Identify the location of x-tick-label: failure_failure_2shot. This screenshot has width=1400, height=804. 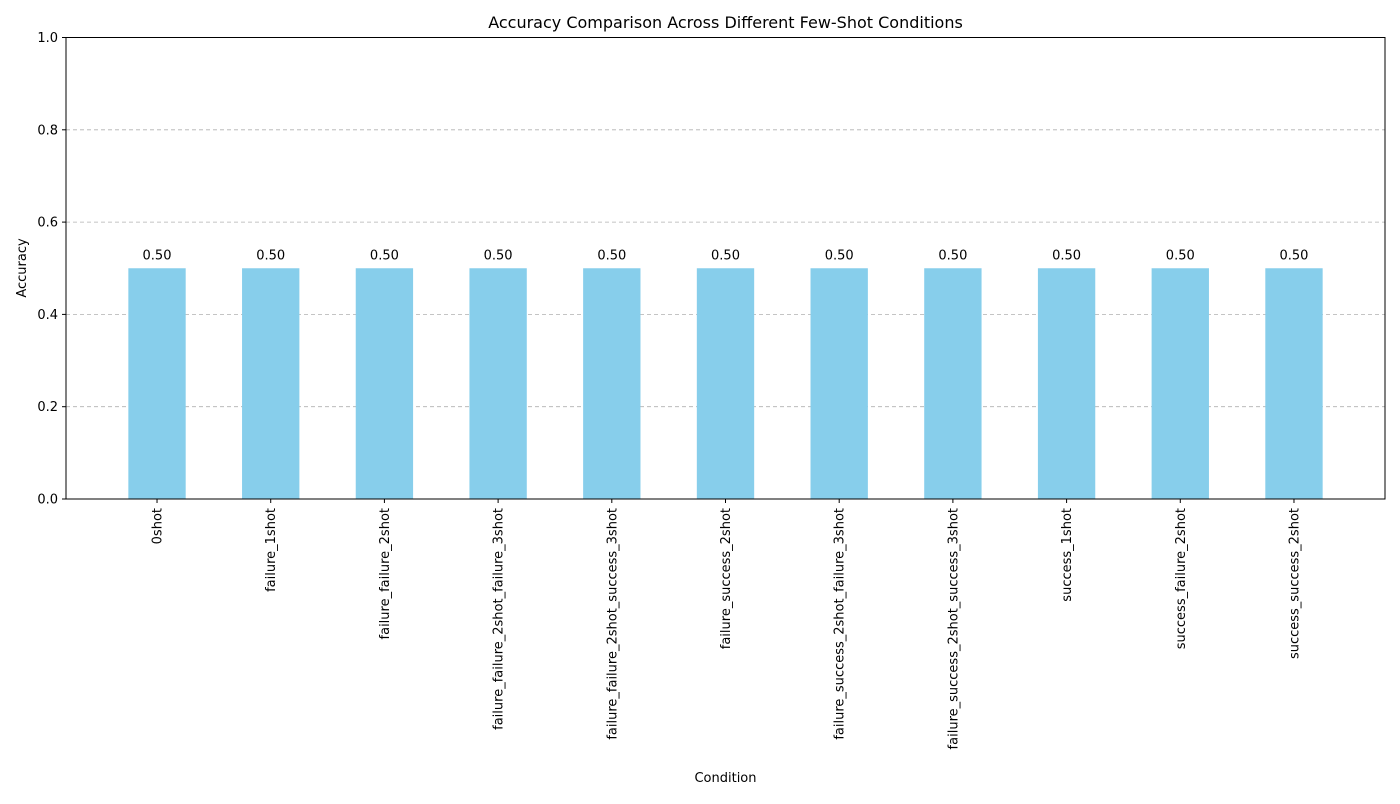
(385, 573).